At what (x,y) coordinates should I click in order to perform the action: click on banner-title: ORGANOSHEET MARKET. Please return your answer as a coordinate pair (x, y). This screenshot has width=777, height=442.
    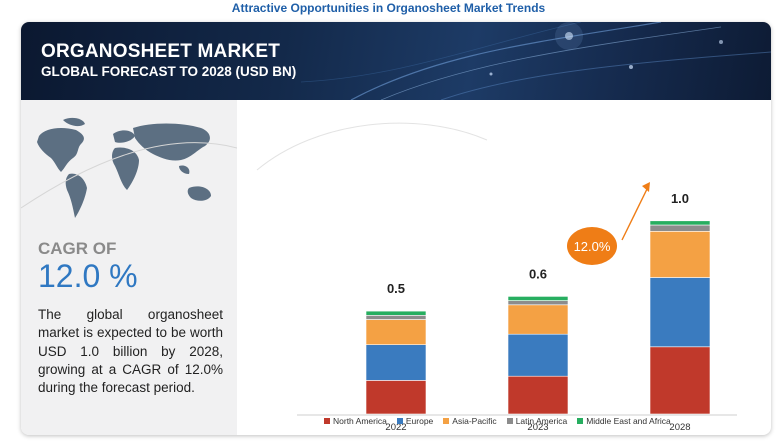
    Looking at the image, I should click on (160, 51).